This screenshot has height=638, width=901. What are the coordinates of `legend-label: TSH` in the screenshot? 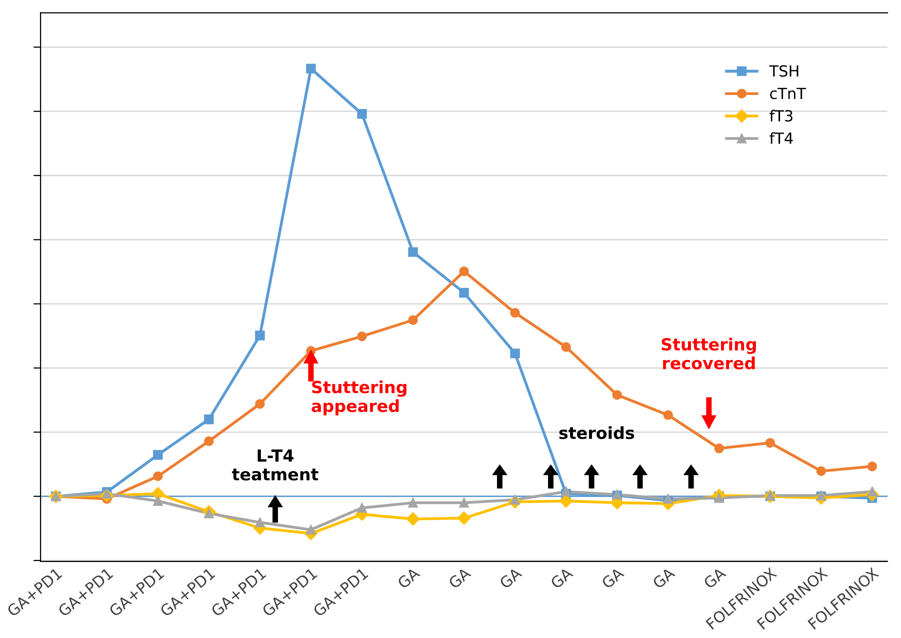 It's located at (783, 71).